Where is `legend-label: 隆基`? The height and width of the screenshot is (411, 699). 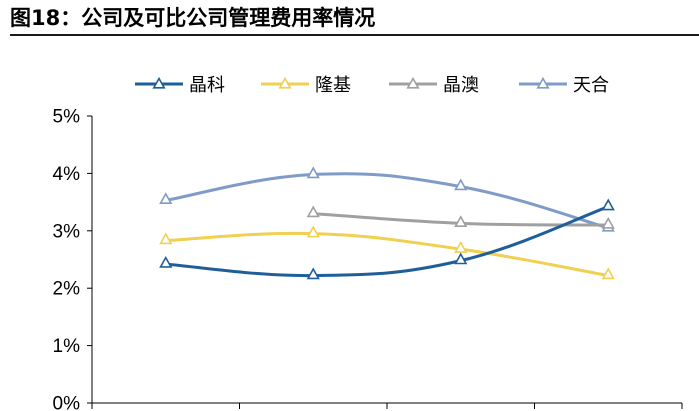 legend-label: 隆基 is located at coordinates (333, 85).